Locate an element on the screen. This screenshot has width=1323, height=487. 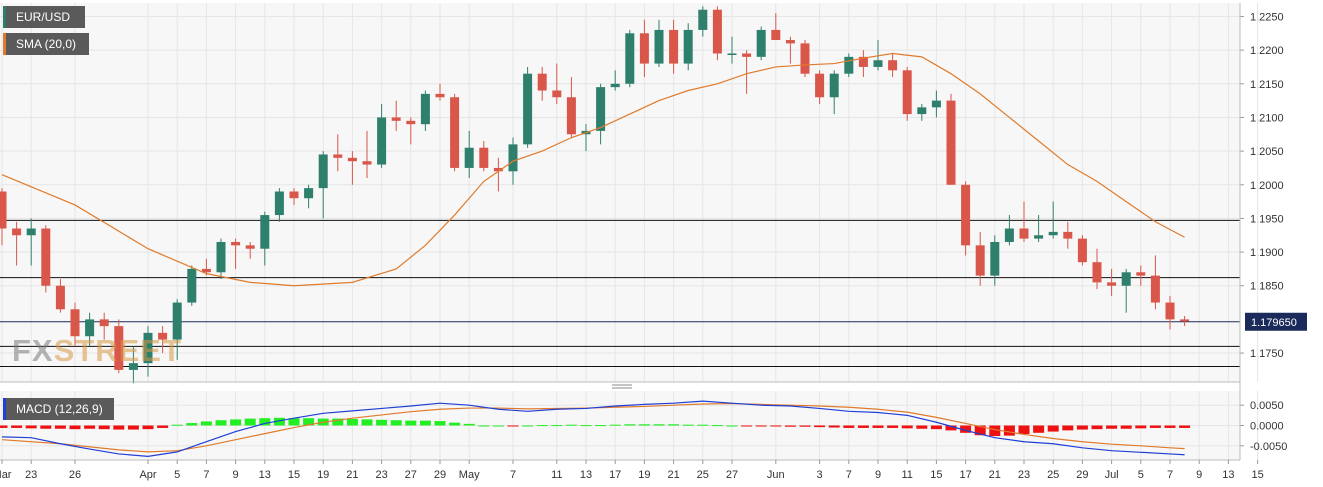
x-tick-label: 29 is located at coordinates (1082, 475).